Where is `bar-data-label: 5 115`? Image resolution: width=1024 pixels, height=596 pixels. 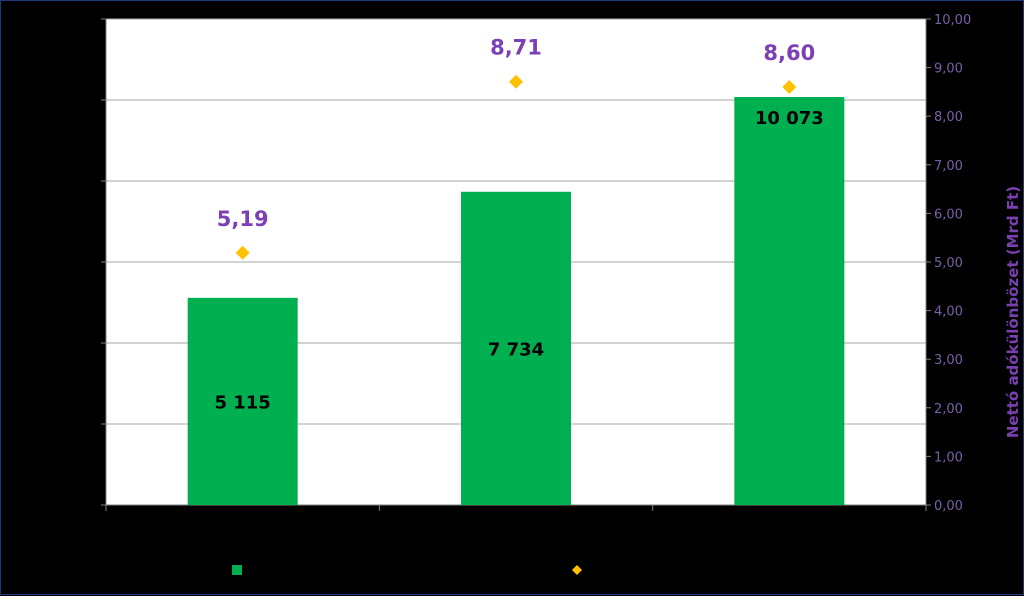
bar-data-label: 5 115 is located at coordinates (242, 402).